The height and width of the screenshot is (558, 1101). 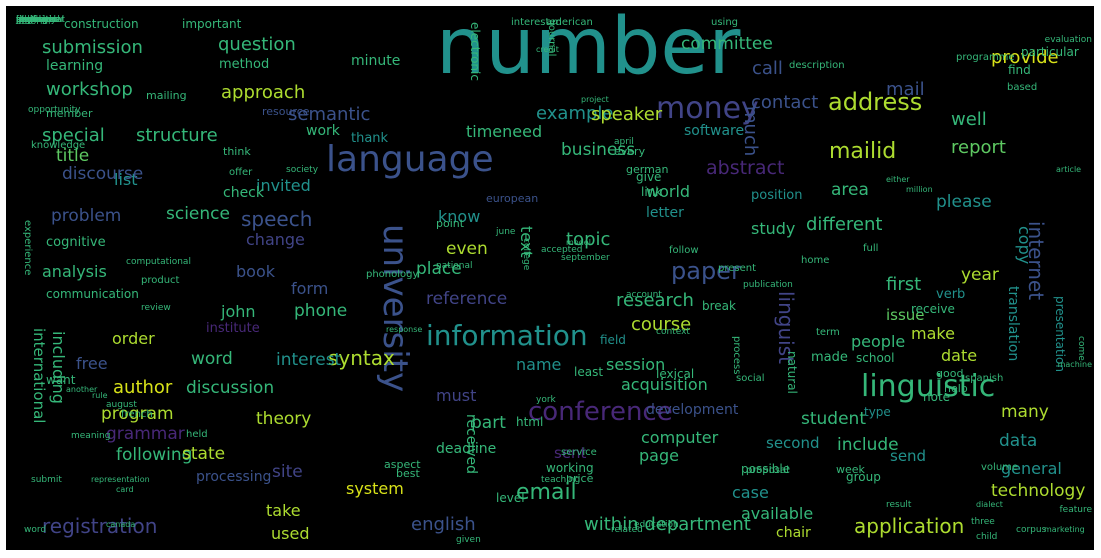 I want to click on cloud-word: natural, so click(x=792, y=372).